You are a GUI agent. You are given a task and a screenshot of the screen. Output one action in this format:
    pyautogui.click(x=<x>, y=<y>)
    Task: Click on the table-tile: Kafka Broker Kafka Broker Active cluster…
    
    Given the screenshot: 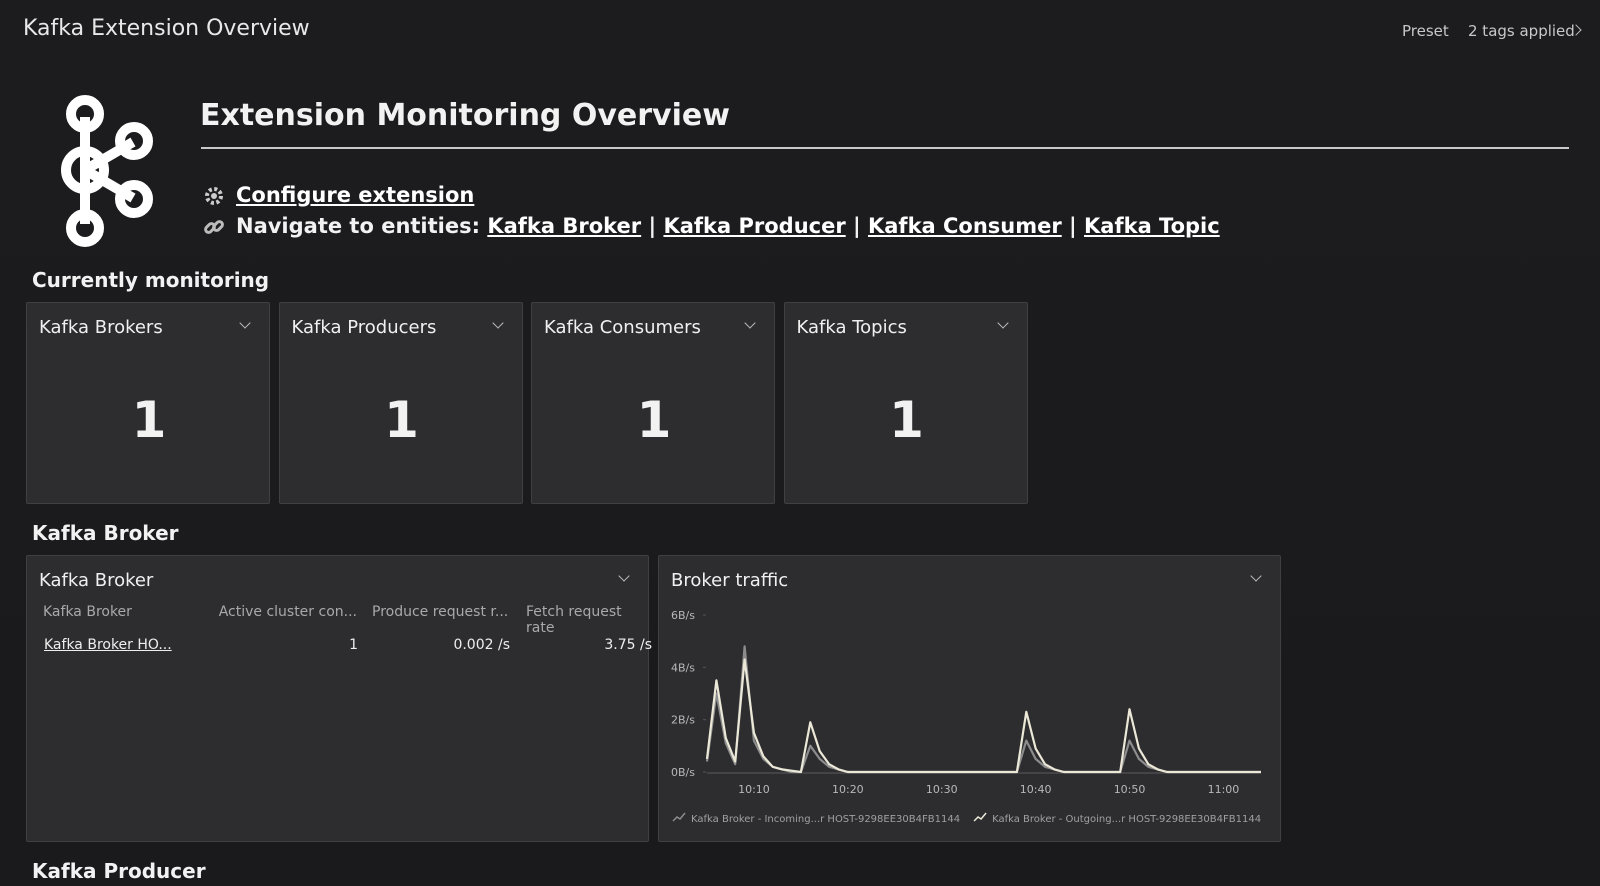 What is the action you would take?
    pyautogui.click(x=339, y=698)
    